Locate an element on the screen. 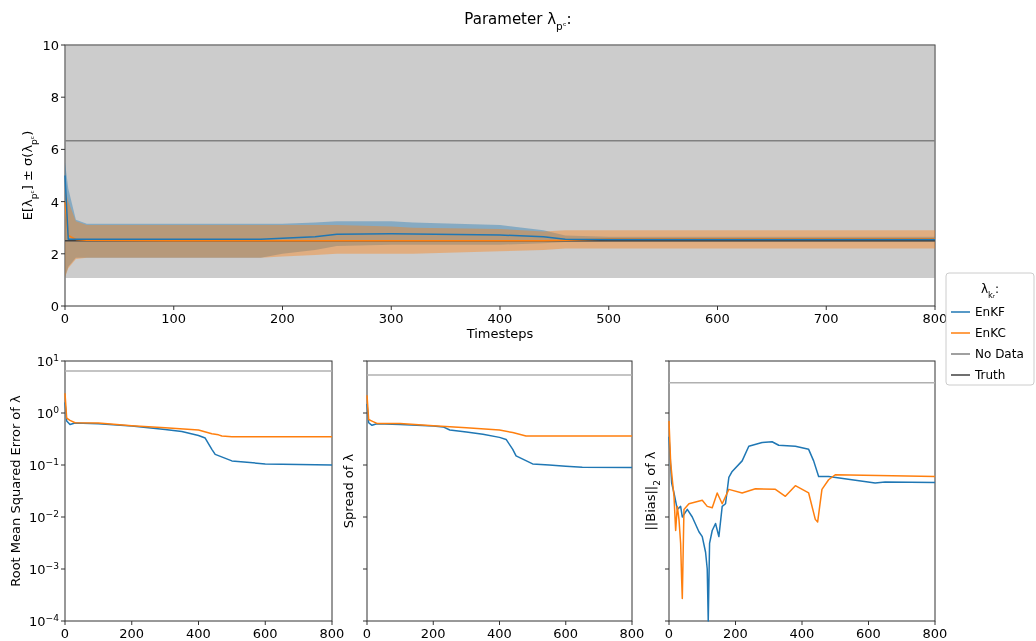  y-tick-label: 10$^{−1}$ is located at coordinates (44, 465).